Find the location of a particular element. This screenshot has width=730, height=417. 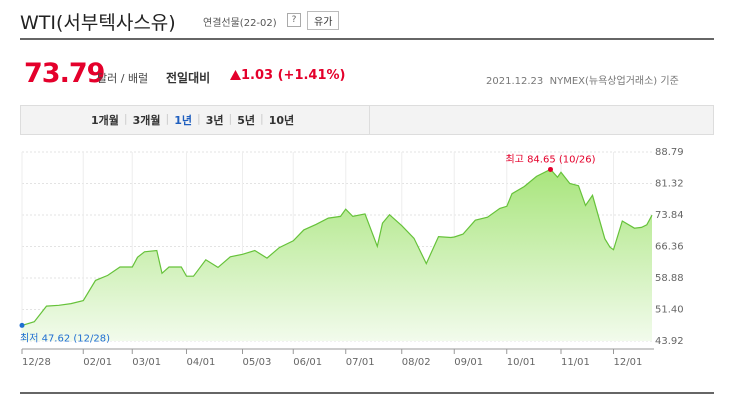

x-tick-label: 09/01 is located at coordinates (468, 362).